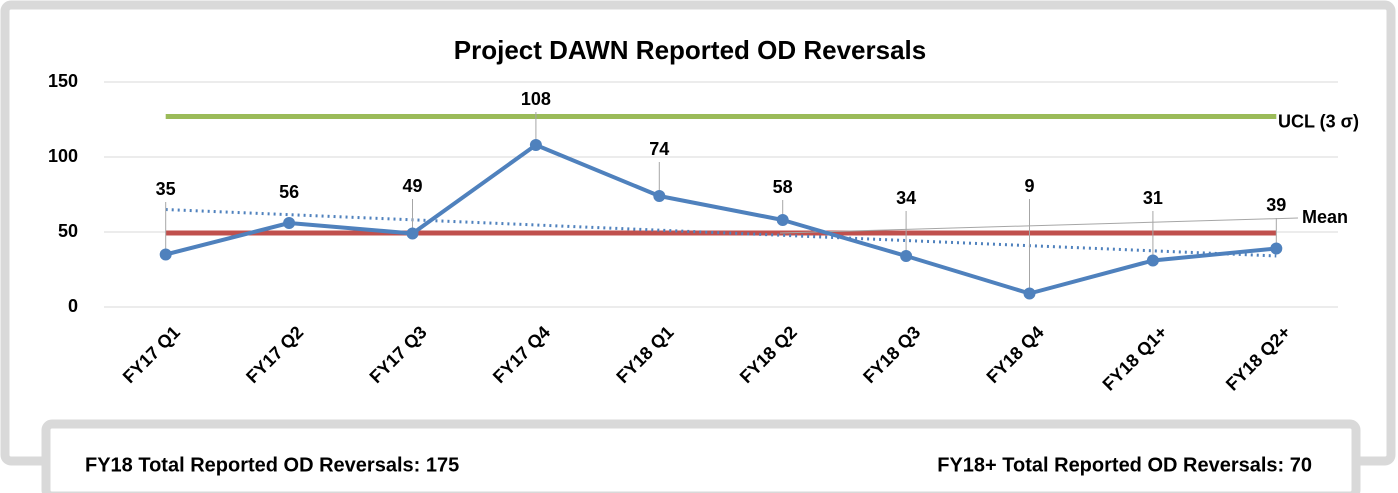  Describe the element at coordinates (63, 156) in the screenshot. I see `y-tick-label: 100` at that location.